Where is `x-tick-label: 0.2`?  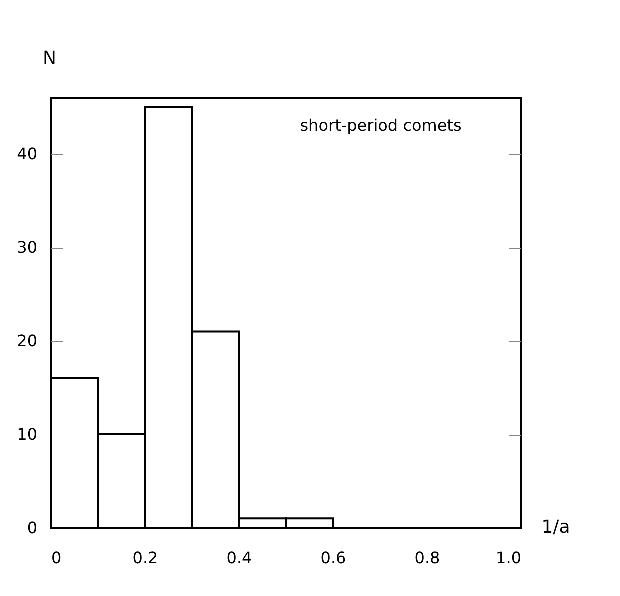
x-tick-label: 0.2 is located at coordinates (145, 558).